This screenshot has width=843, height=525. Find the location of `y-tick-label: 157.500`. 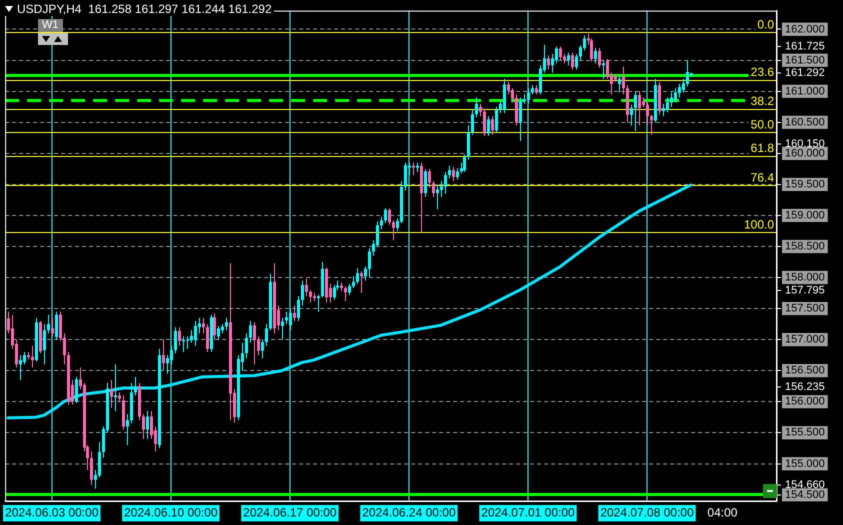

y-tick-label: 157.500 is located at coordinates (805, 308).